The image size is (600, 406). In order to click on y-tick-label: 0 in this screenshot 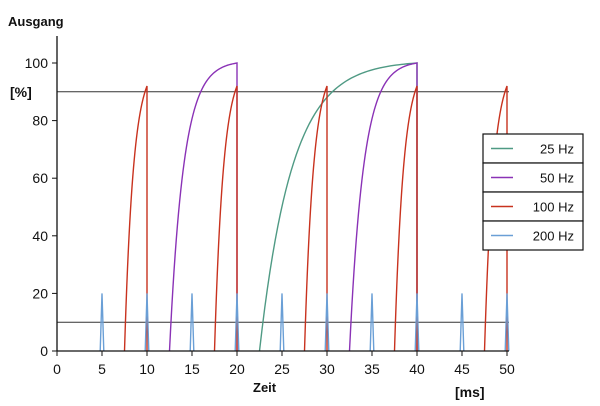, I will do `click(44, 351)`.